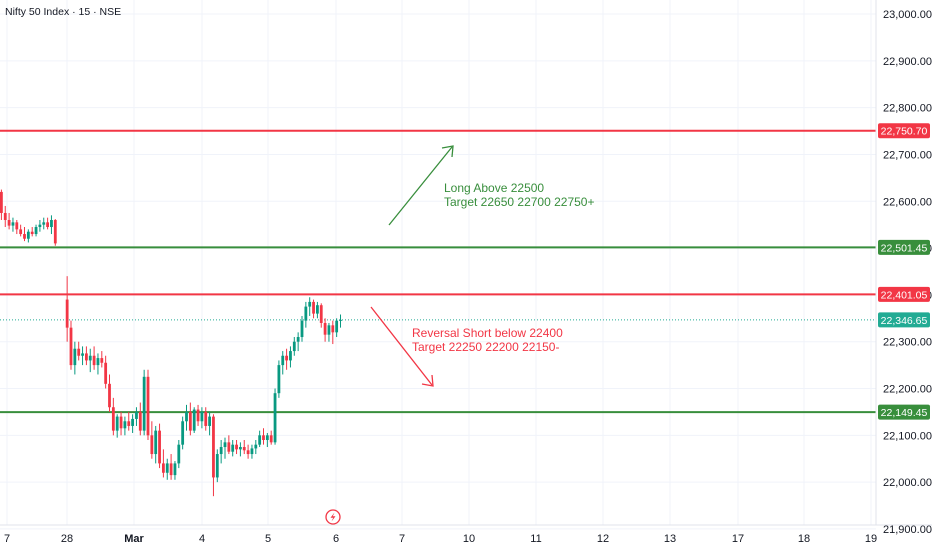 The width and height of the screenshot is (932, 550). Describe the element at coordinates (907, 390) in the screenshot. I see `y-tick-label: 22,200.00` at that location.